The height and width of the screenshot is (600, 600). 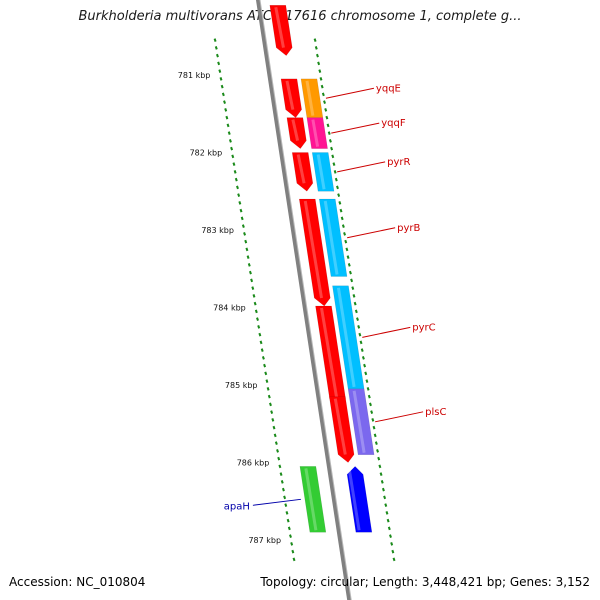 I want to click on gene-label: pyrB, so click(x=408, y=228).